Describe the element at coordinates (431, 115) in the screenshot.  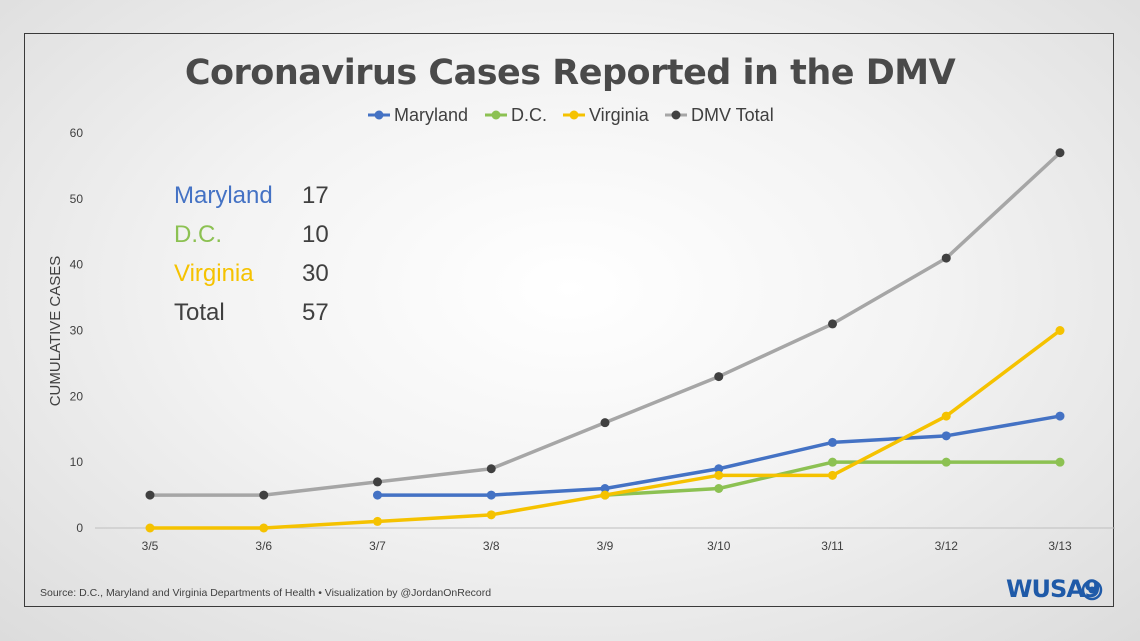
I see `legend-label: Maryland` at that location.